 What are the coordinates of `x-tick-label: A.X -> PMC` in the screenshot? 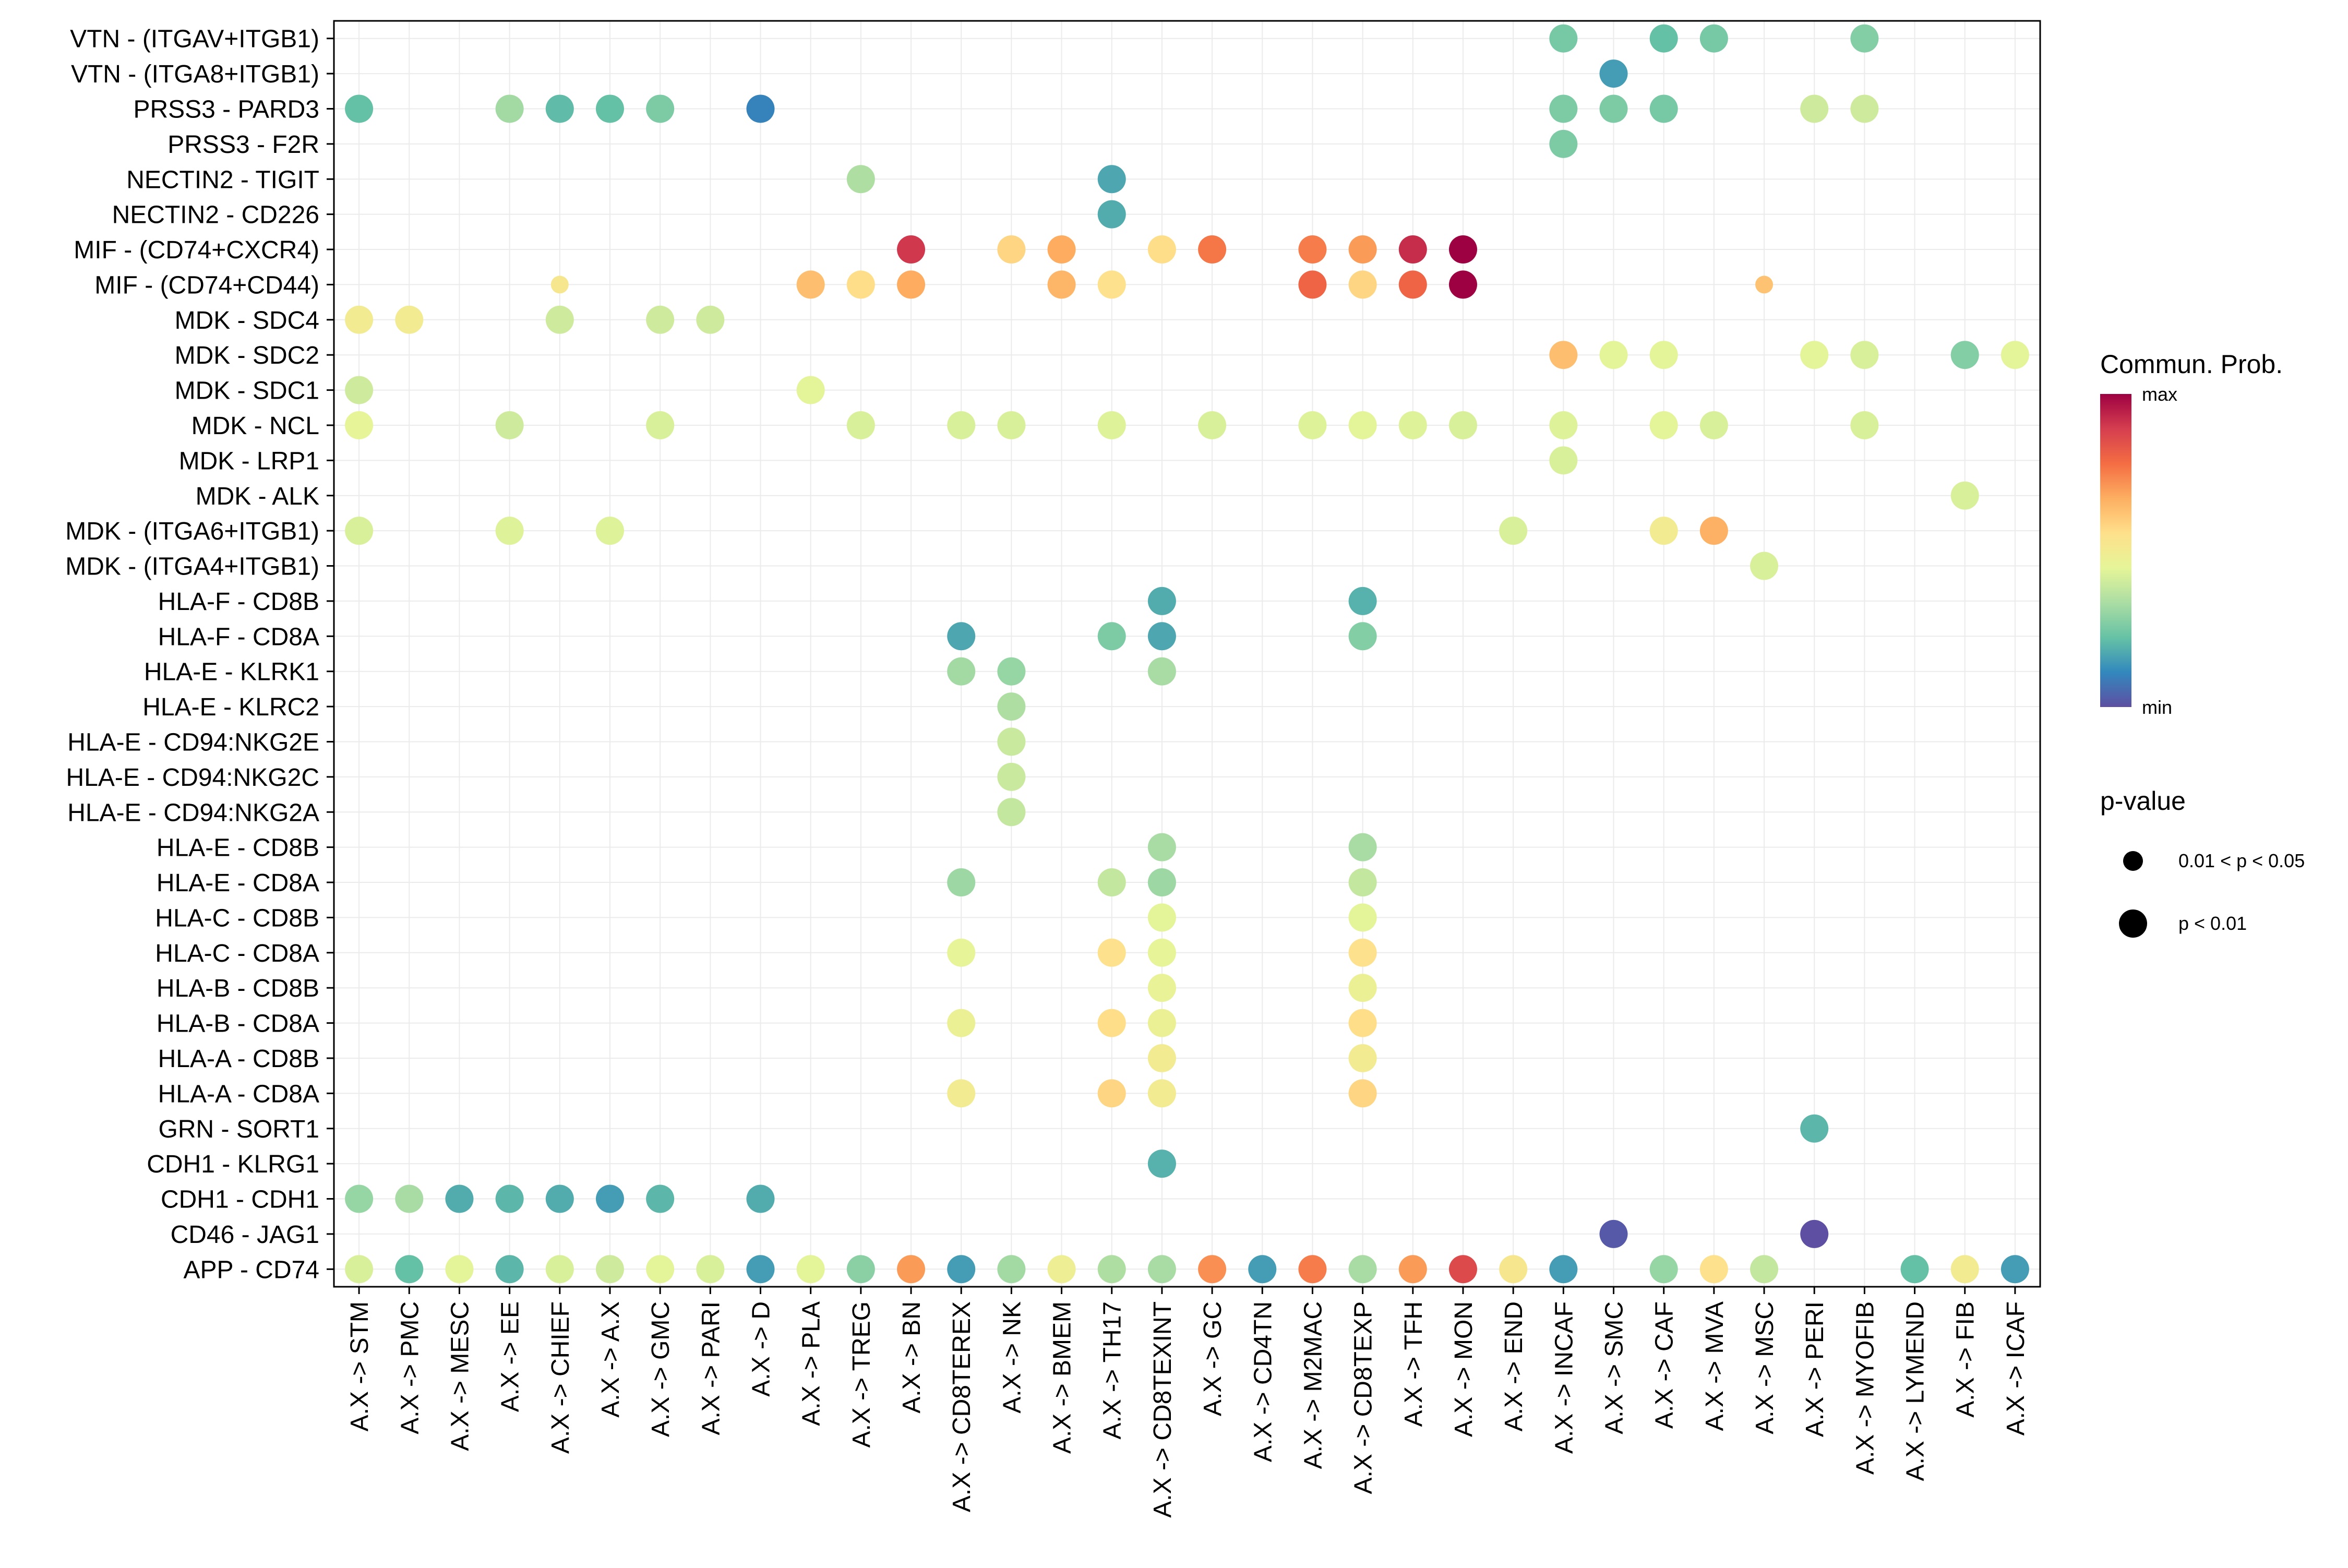 It's located at (410, 1367).